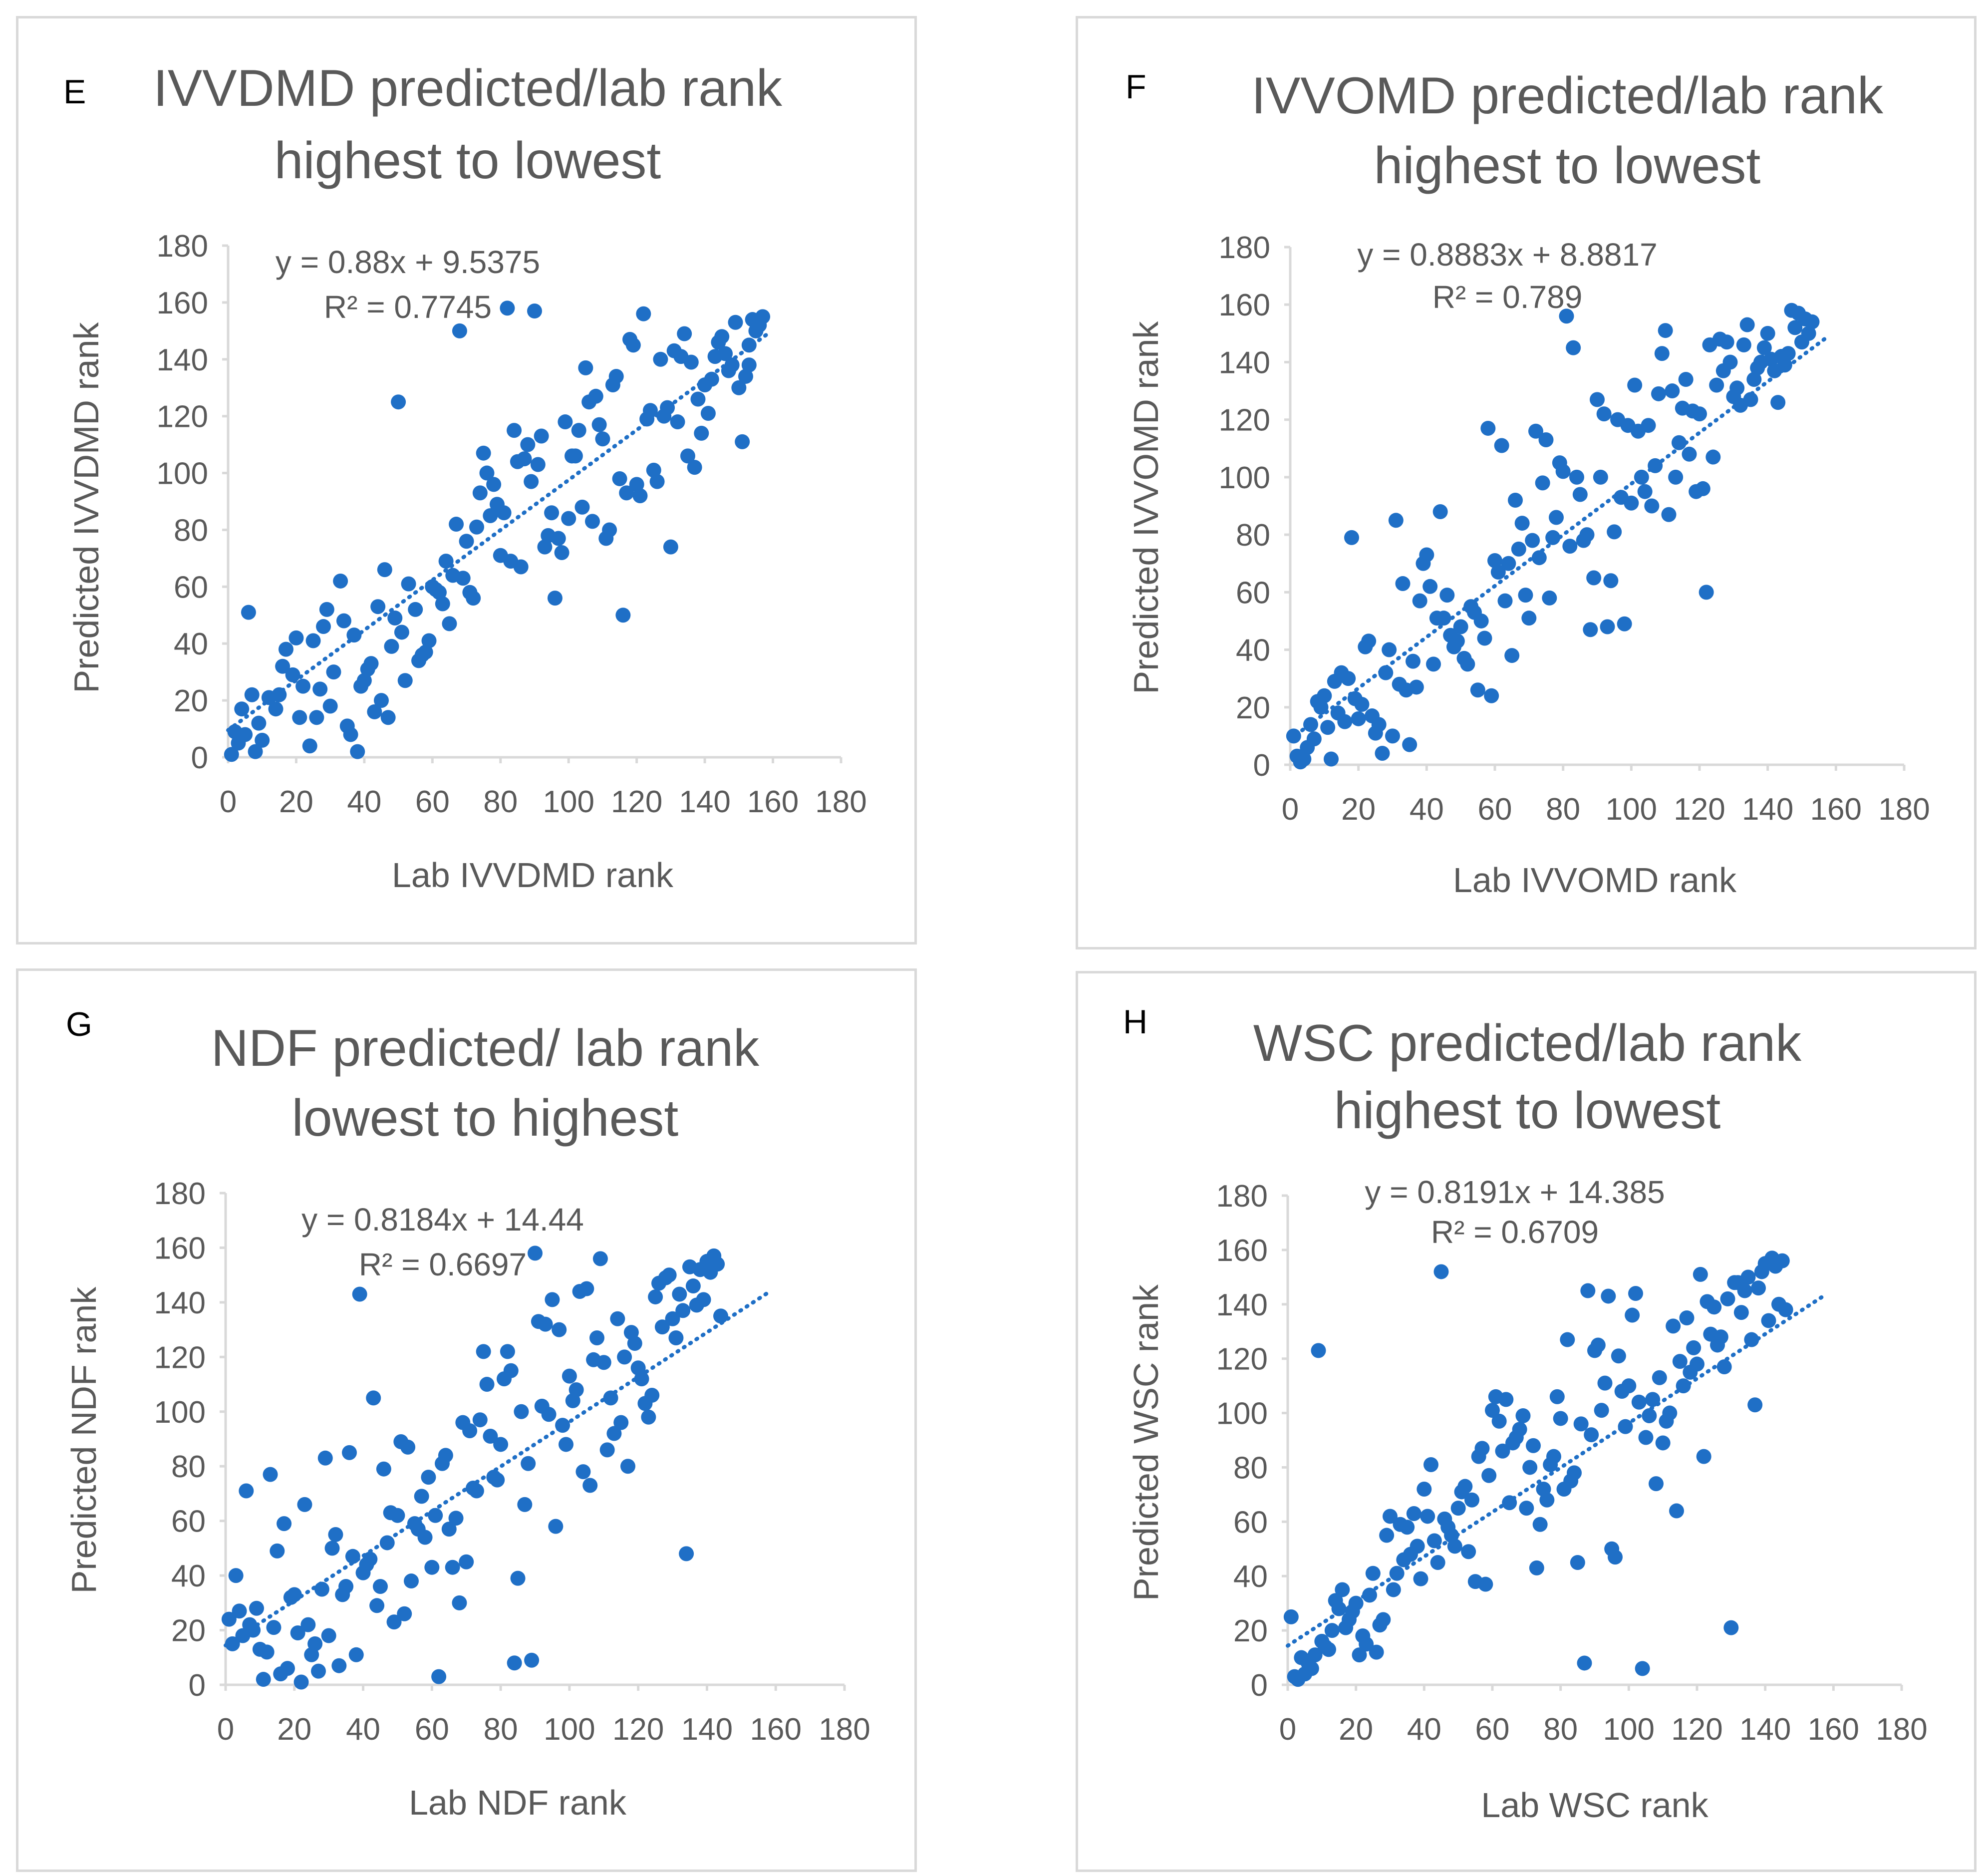 Image resolution: width=1985 pixels, height=1876 pixels. What do you see at coordinates (1244, 305) in the screenshot?
I see `y-tick-label: 160` at bounding box center [1244, 305].